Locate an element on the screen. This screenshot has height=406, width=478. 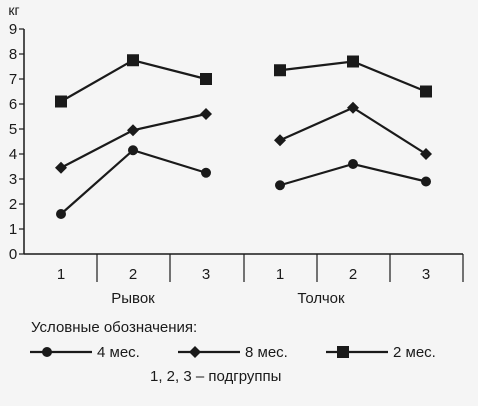
y-tick-label: 8 is located at coordinates (13, 54).